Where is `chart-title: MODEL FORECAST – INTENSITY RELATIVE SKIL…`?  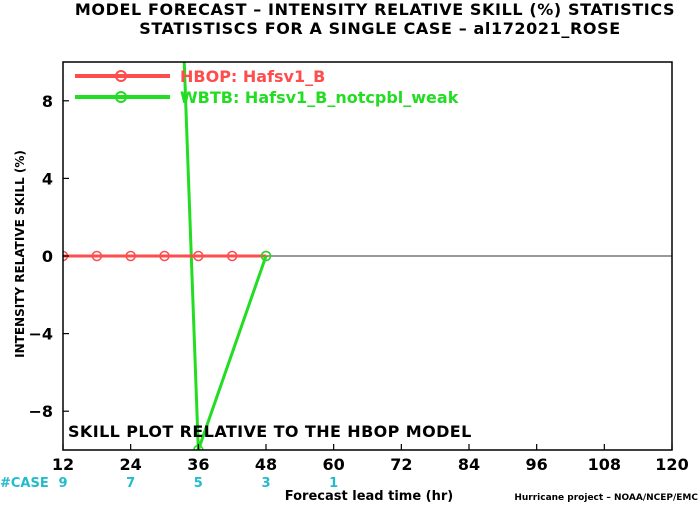 chart-title: MODEL FORECAST – INTENSITY RELATIVE SKIL… is located at coordinates (375, 9).